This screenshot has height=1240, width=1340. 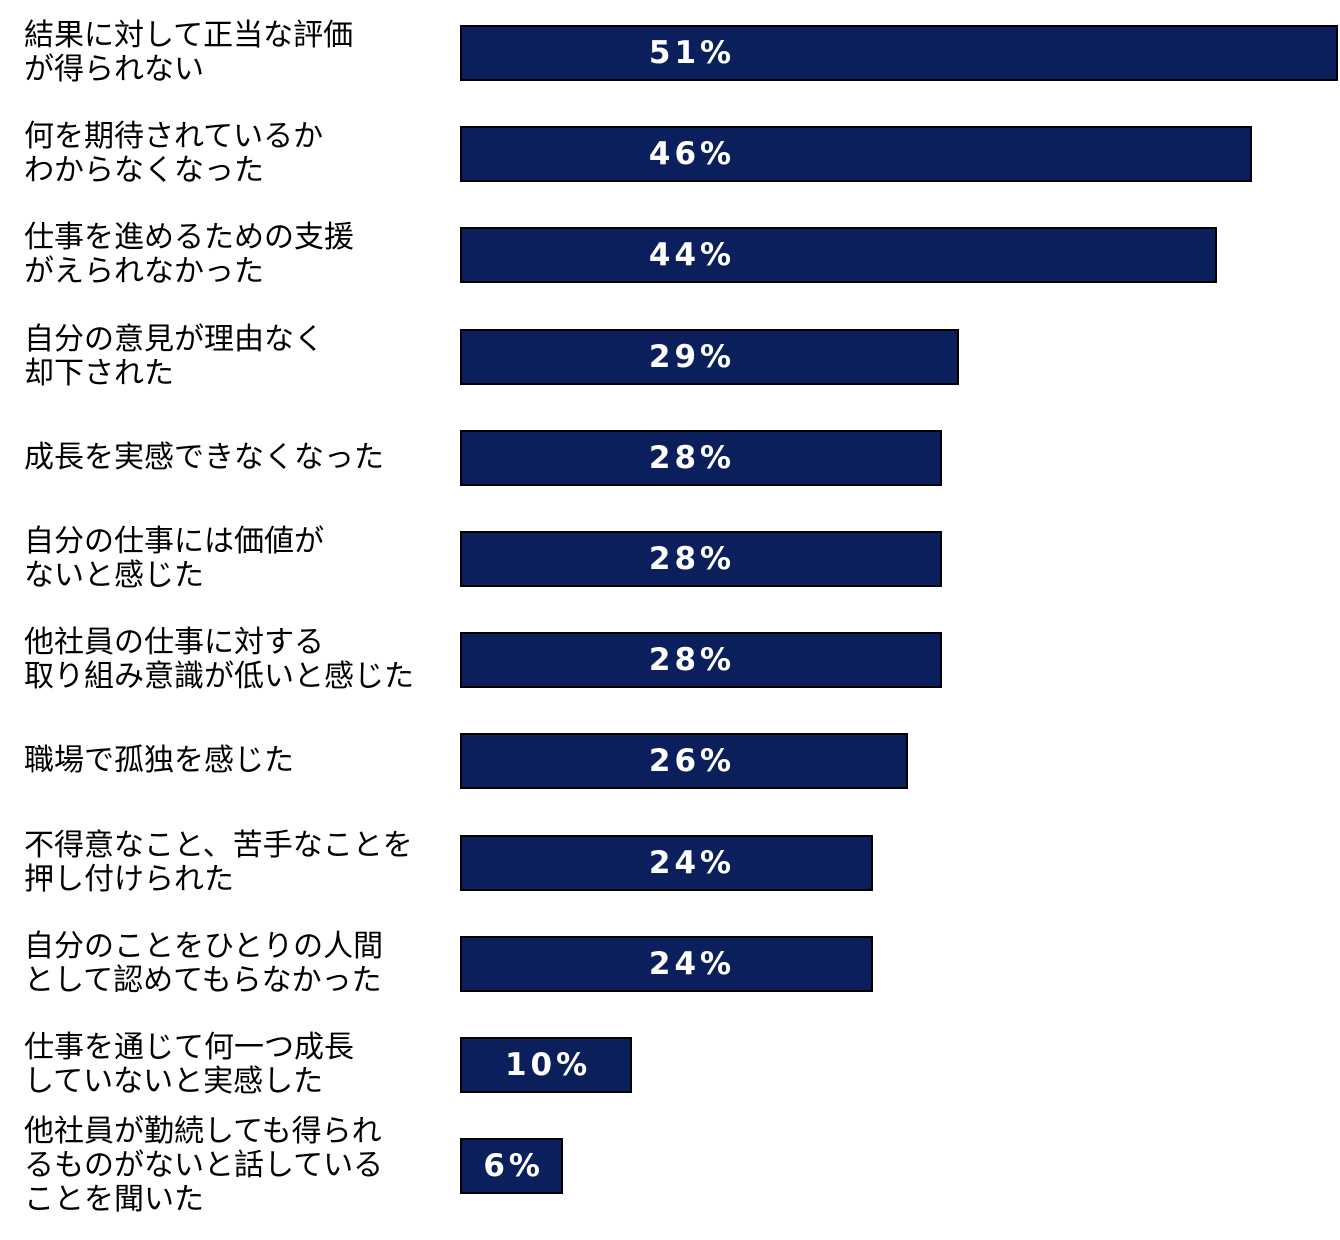 What do you see at coordinates (692, 255) in the screenshot?
I see `bar-value-label: 44%` at bounding box center [692, 255].